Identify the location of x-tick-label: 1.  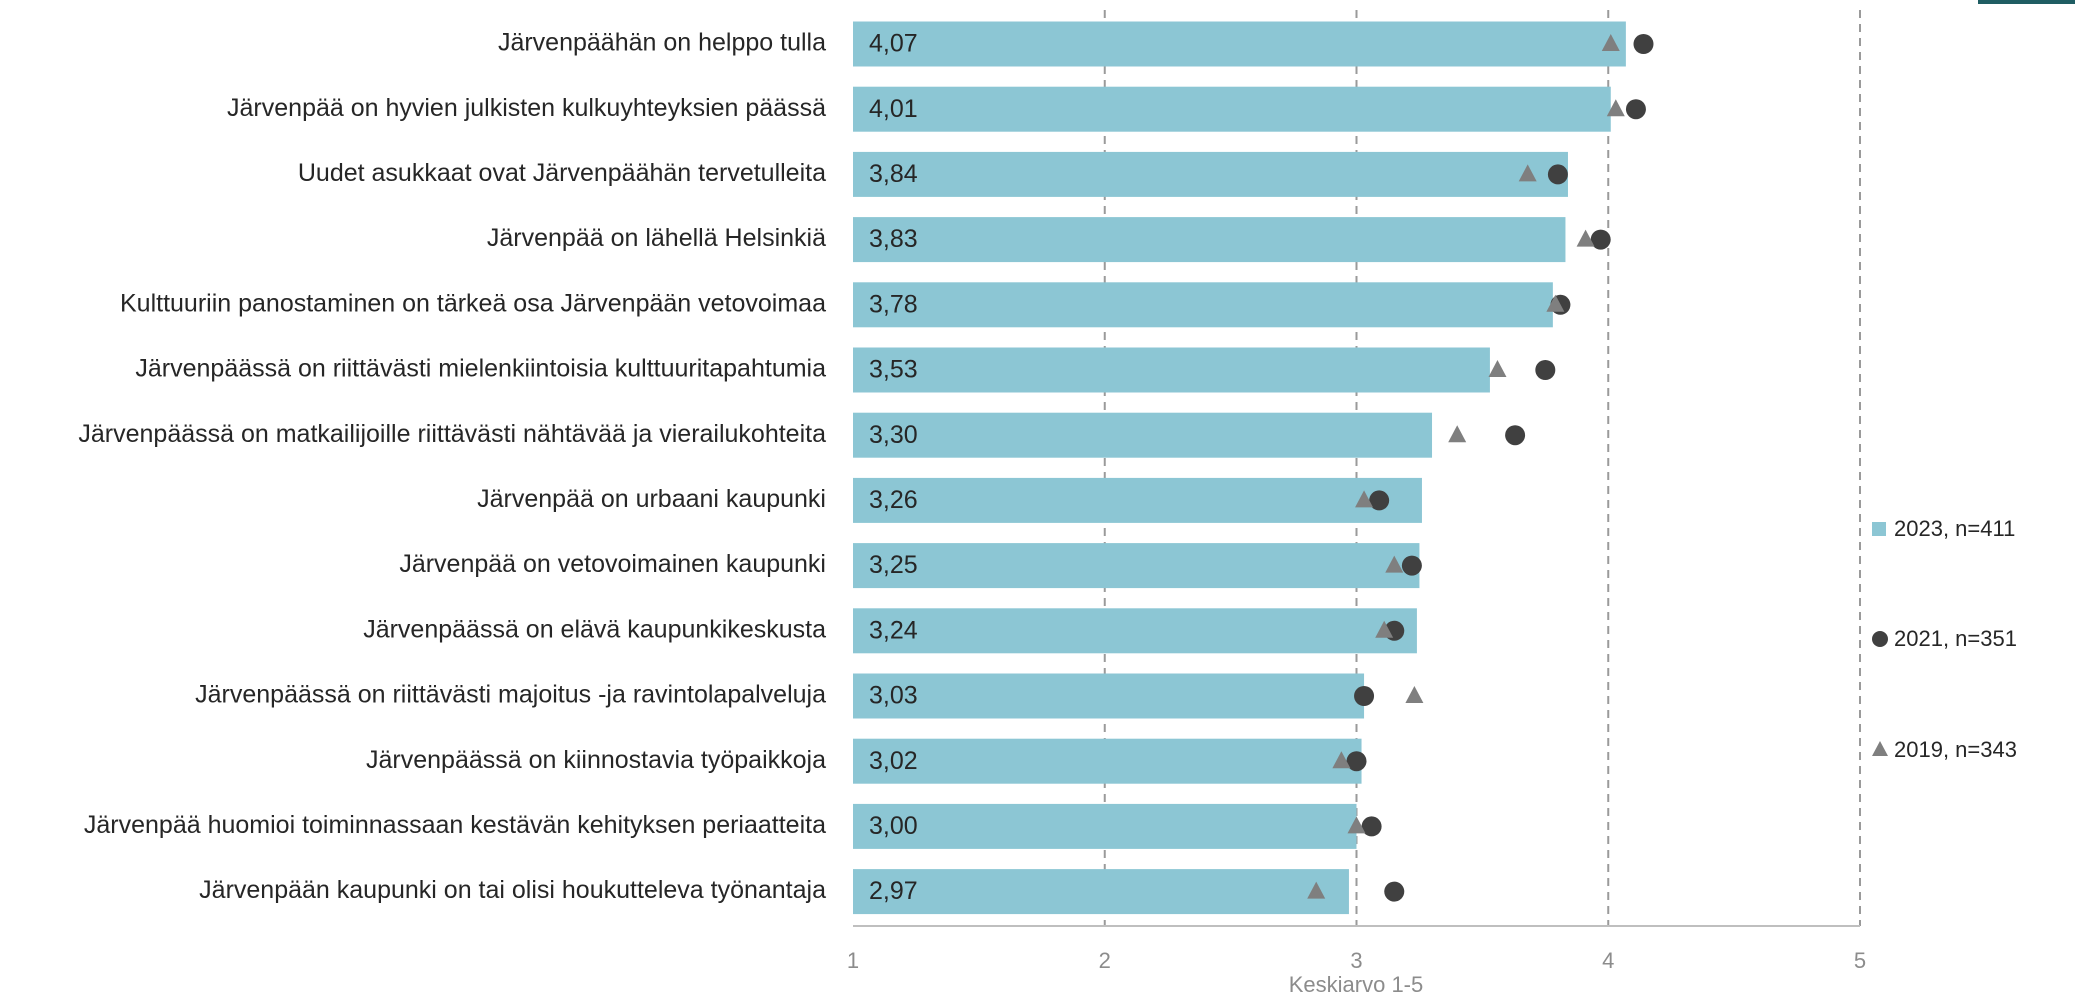
(853, 960).